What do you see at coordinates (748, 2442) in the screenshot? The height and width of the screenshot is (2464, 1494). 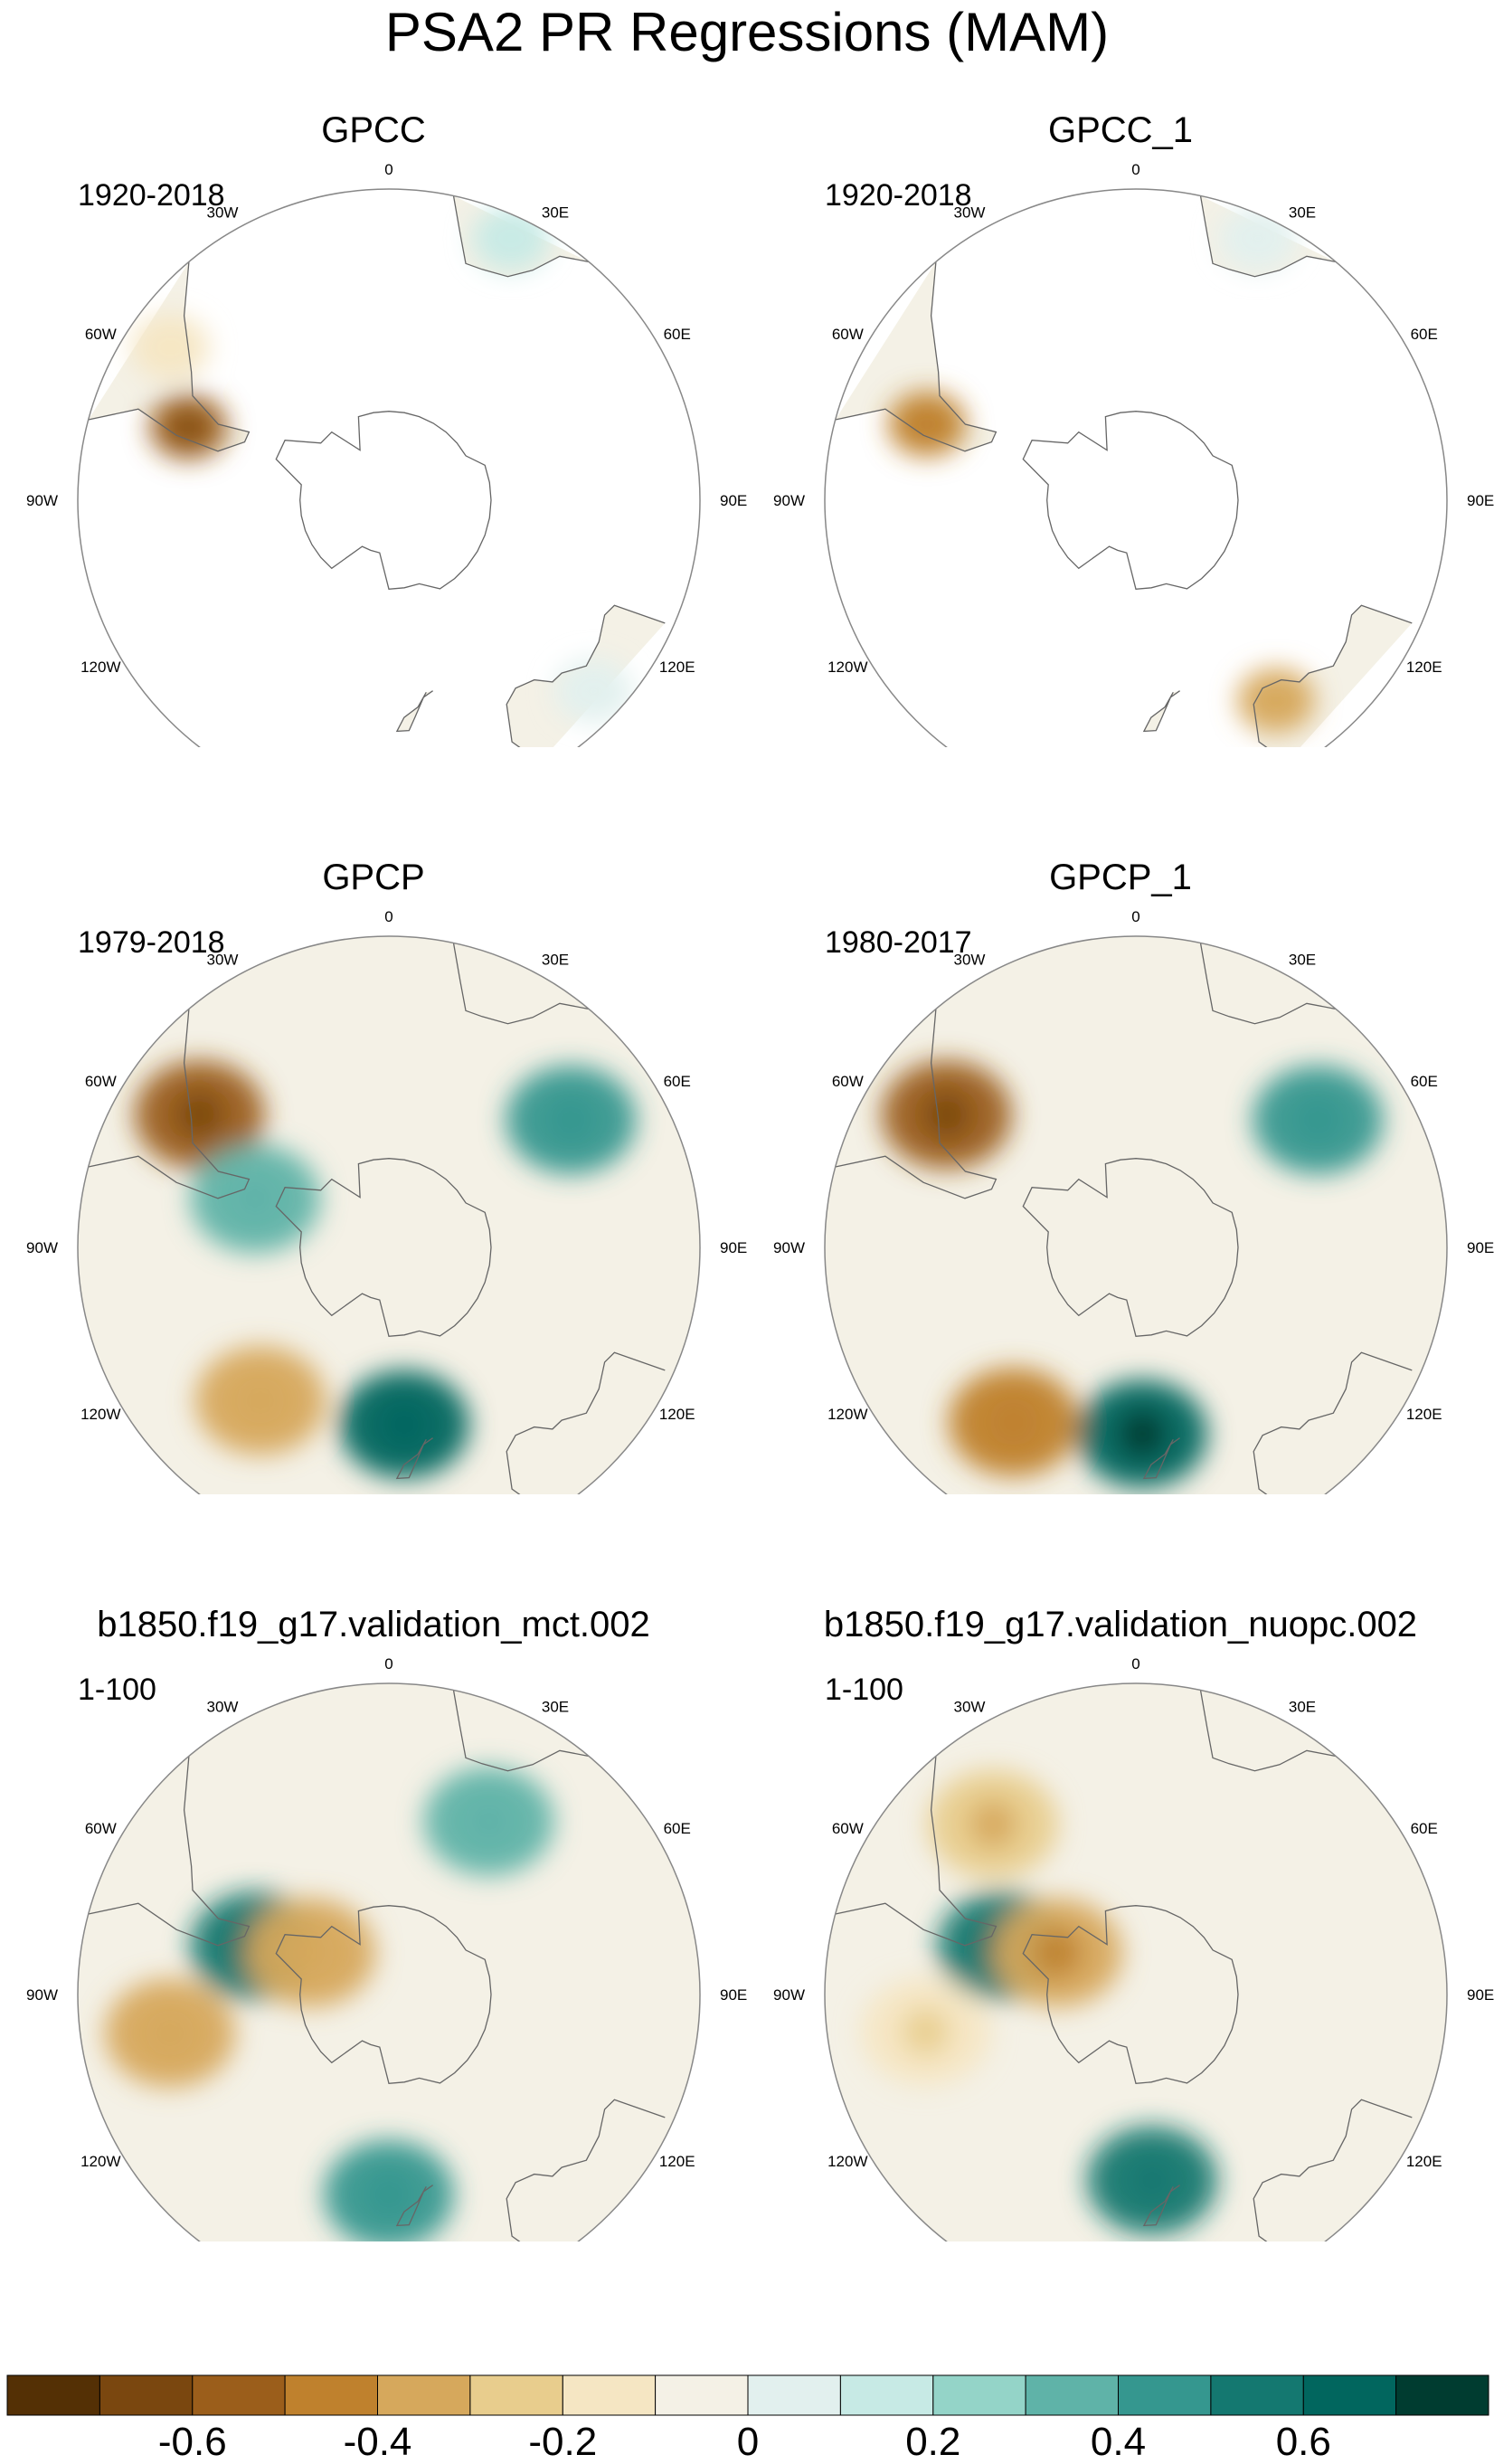 I see `colorbar-tick-label: 0` at bounding box center [748, 2442].